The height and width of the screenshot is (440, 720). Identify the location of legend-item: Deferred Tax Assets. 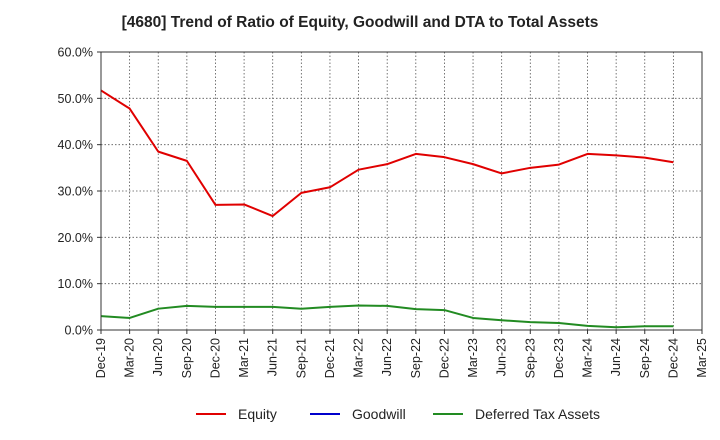
(516, 414).